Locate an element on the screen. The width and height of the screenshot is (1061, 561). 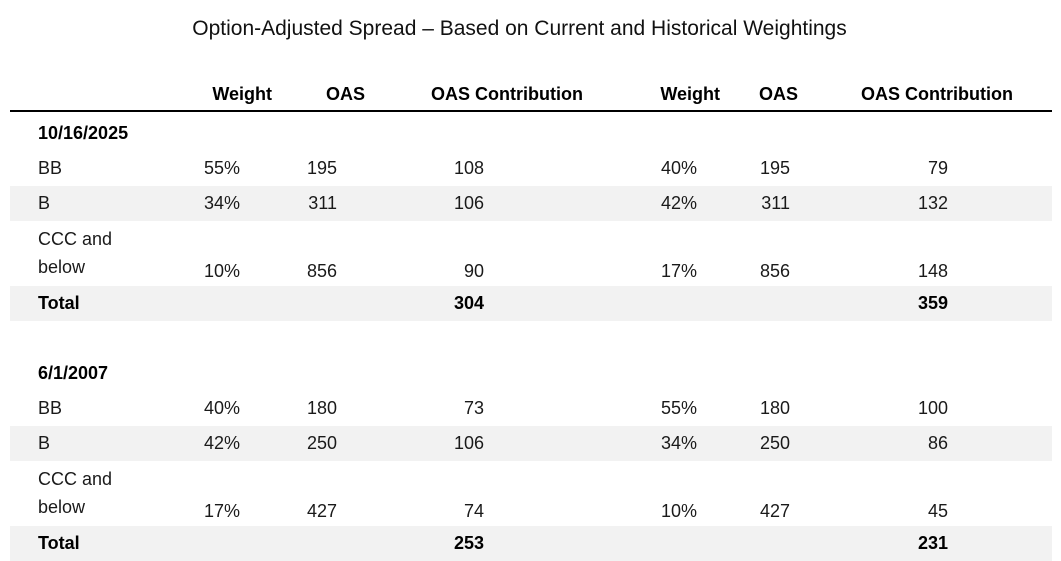
total-contribution-historical: 359 is located at coordinates (931, 303).